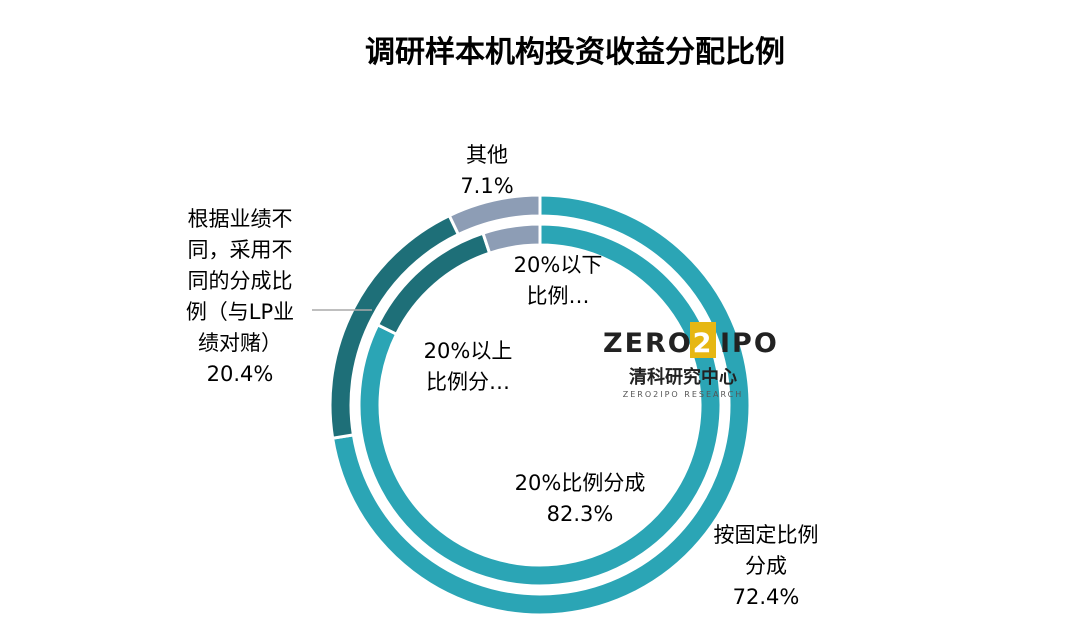 This screenshot has height=634, width=1080. I want to click on outer-slice-label-0-line-1: 分成, so click(766, 566).